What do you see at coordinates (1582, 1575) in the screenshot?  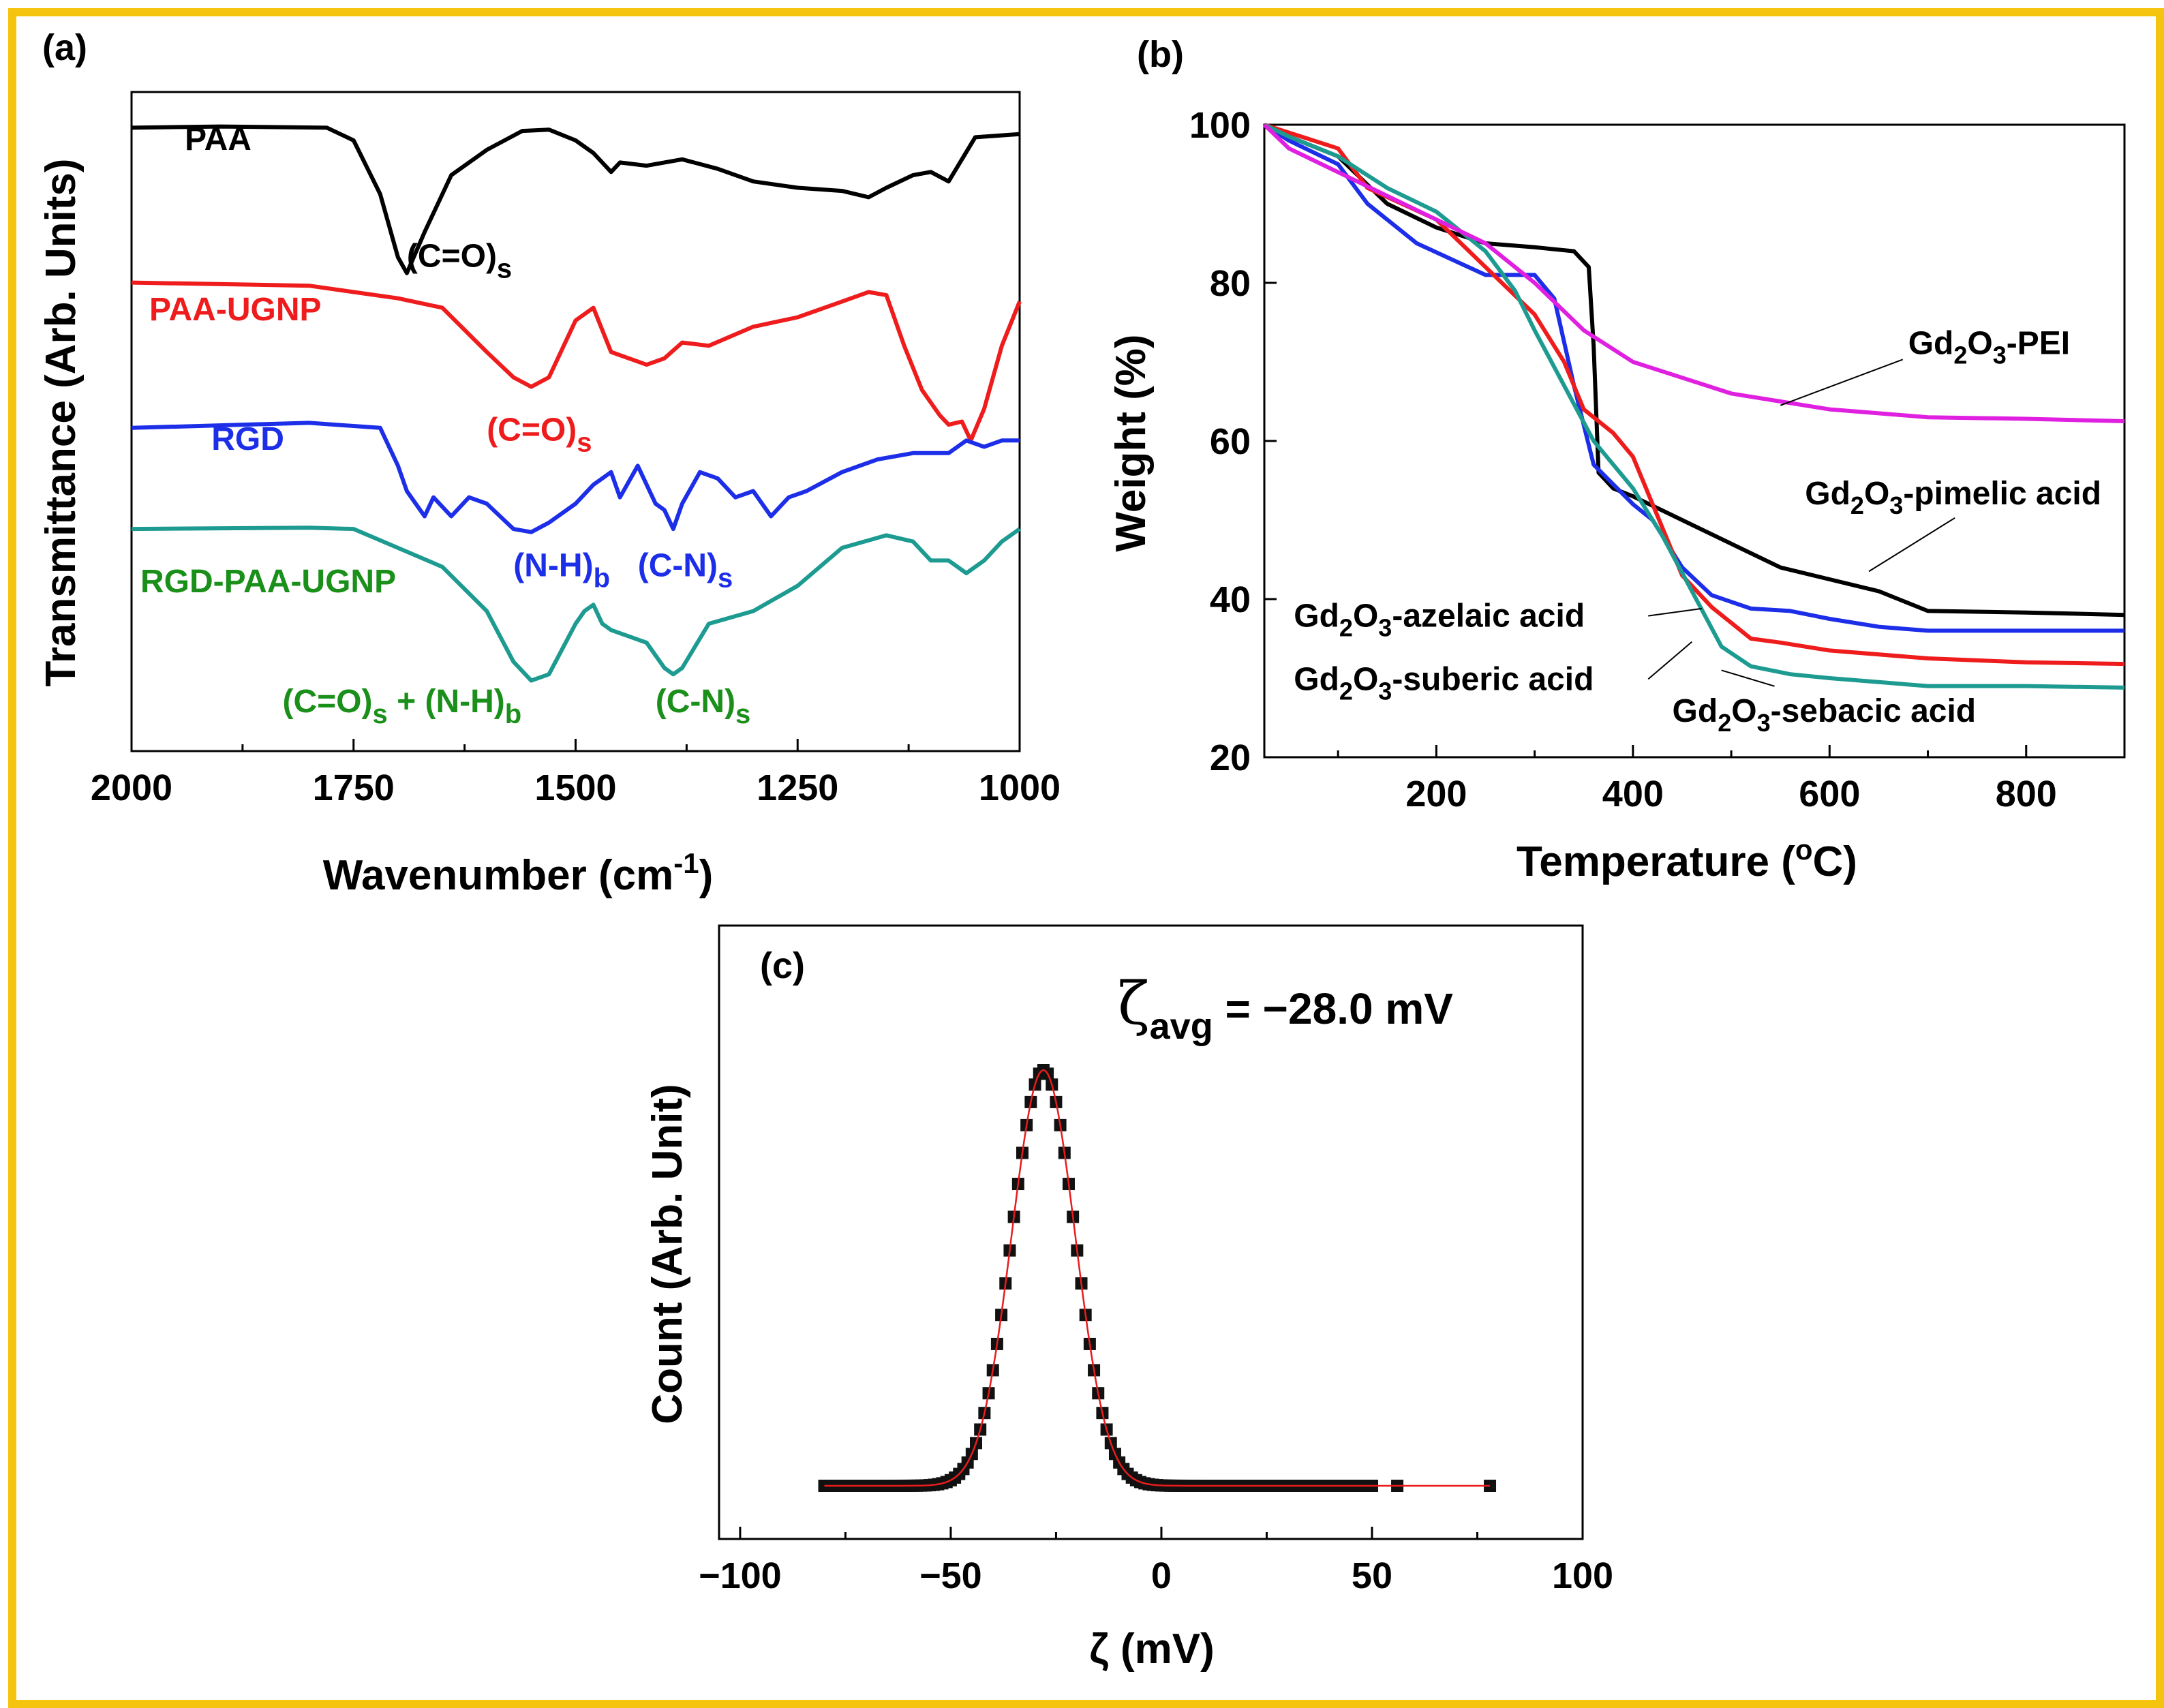 I see `x-tick-label: 100` at bounding box center [1582, 1575].